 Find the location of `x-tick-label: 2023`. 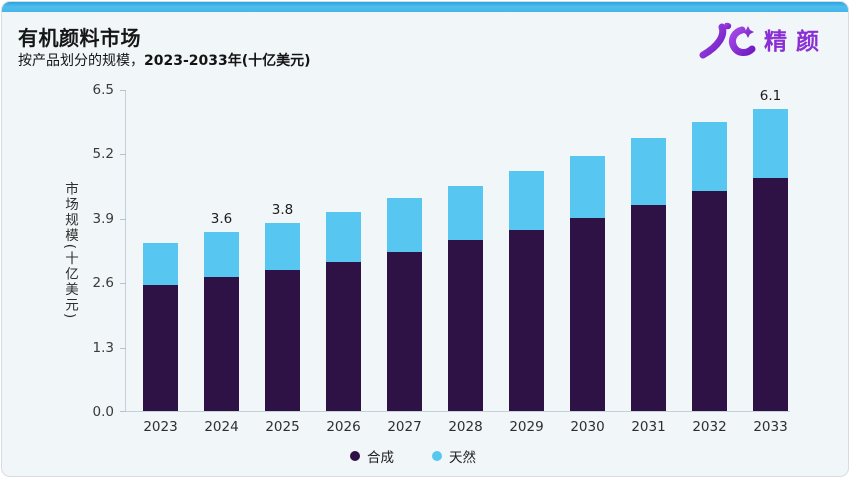

x-tick-label: 2023 is located at coordinates (160, 427).